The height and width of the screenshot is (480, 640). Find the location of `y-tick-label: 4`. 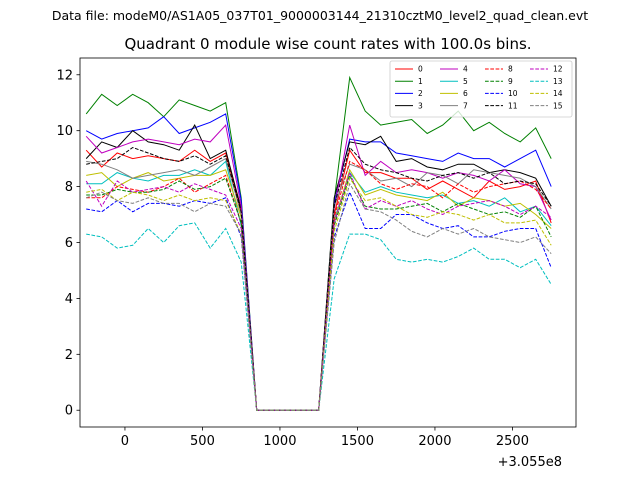

y-tick-label: 4 is located at coordinates (69, 299).